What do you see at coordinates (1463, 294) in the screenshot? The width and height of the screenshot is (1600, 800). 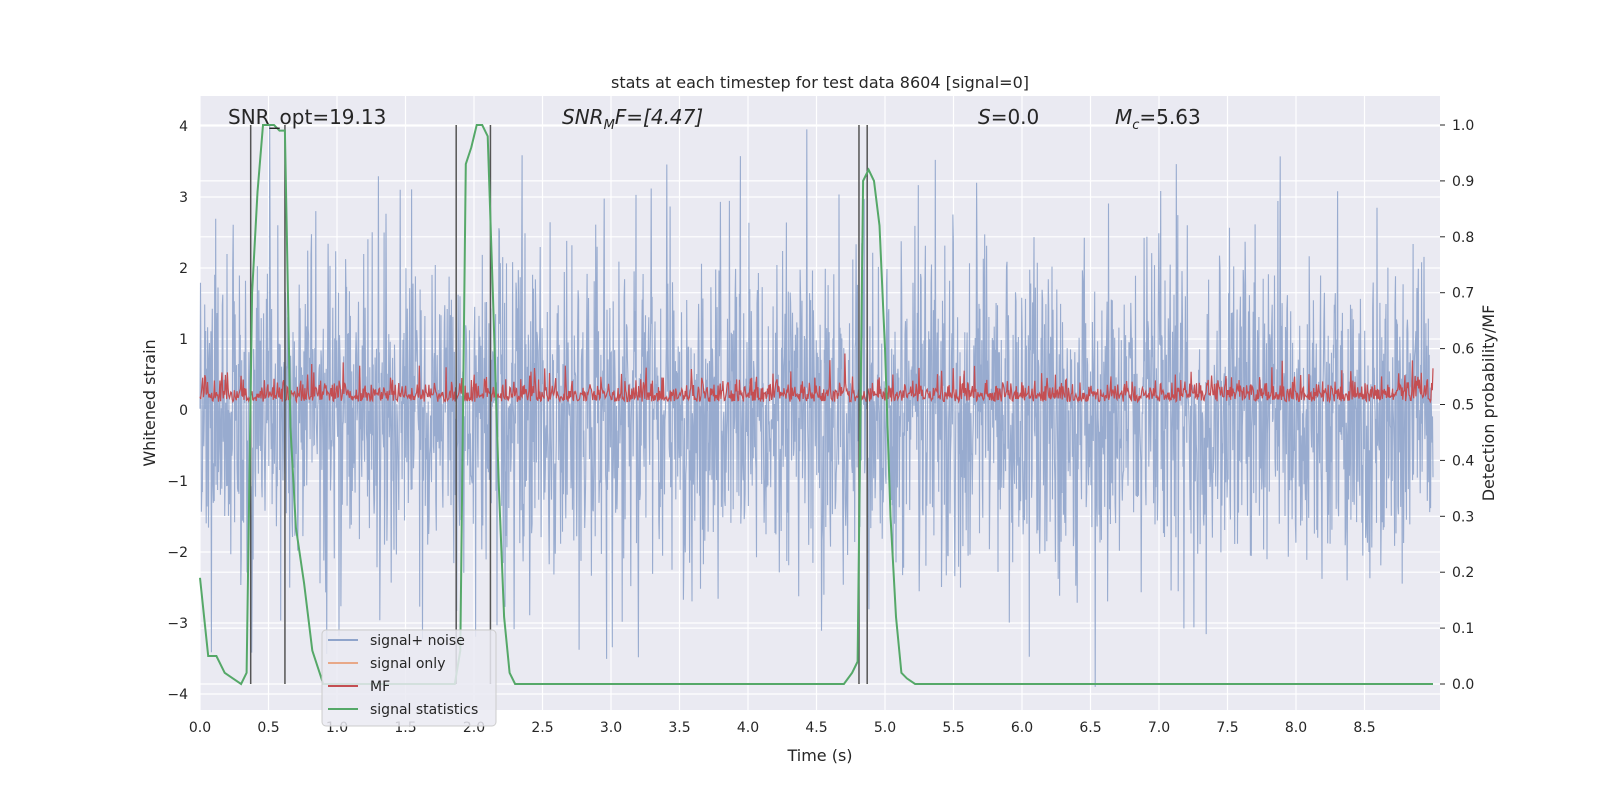 I see `y2-tick-label: 0.7` at bounding box center [1463, 294].